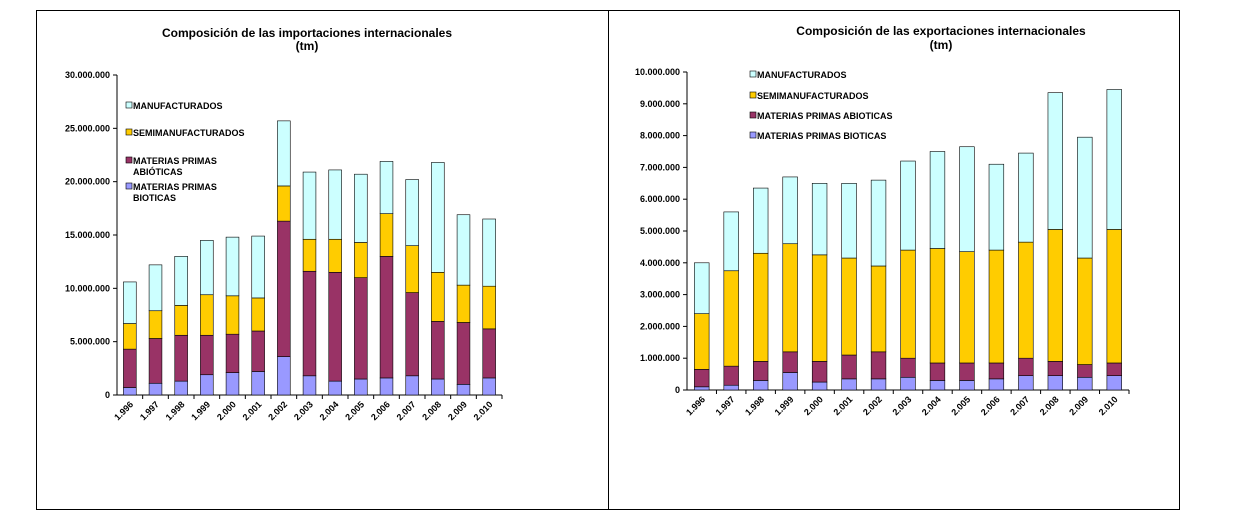 Image resolution: width=1238 pixels, height=514 pixels. What do you see at coordinates (657, 72) in the screenshot?
I see `exports-y-tick-label: 10.000.000` at bounding box center [657, 72].